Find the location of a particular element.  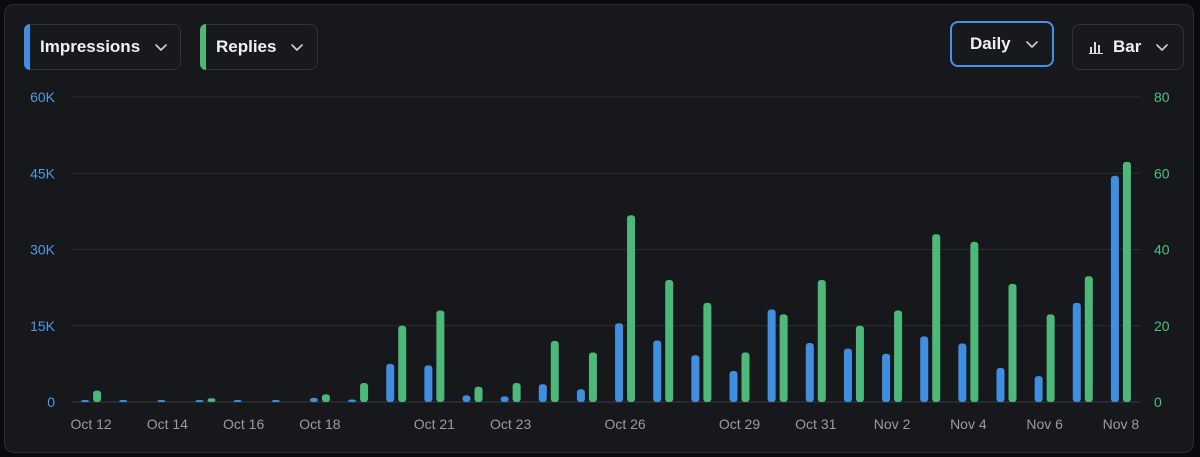

x-tick-label: Nov 4 is located at coordinates (968, 424).